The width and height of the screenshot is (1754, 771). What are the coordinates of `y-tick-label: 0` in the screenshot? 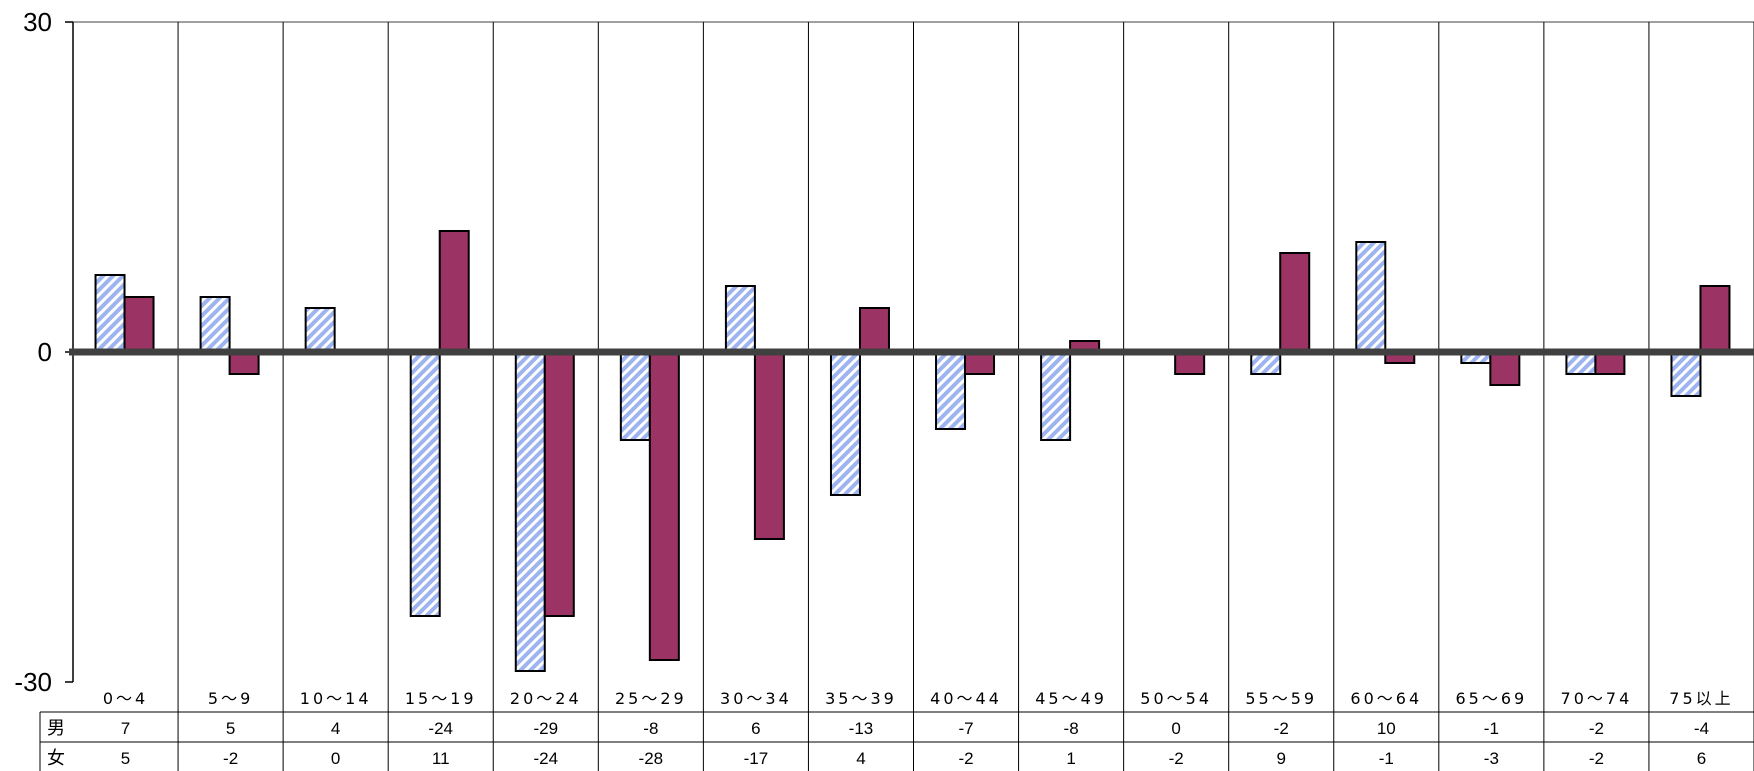 It's located at (45, 352).